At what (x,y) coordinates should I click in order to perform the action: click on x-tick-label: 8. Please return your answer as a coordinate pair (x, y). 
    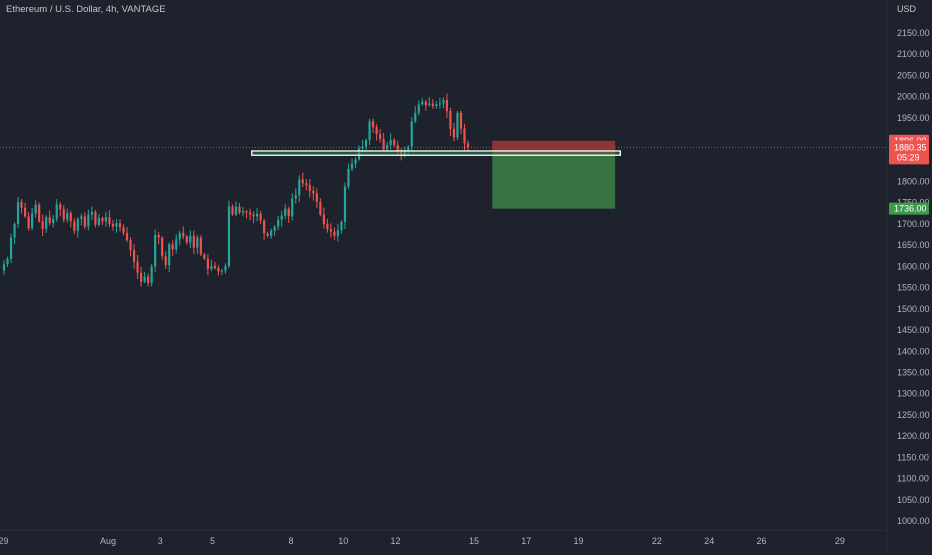
    Looking at the image, I should click on (290, 541).